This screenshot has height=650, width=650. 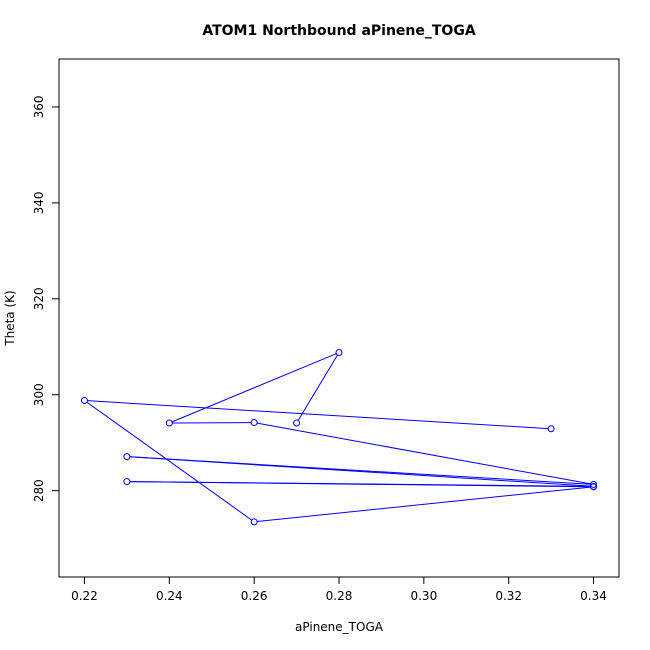 I want to click on y-tick-label: 360, so click(x=39, y=107).